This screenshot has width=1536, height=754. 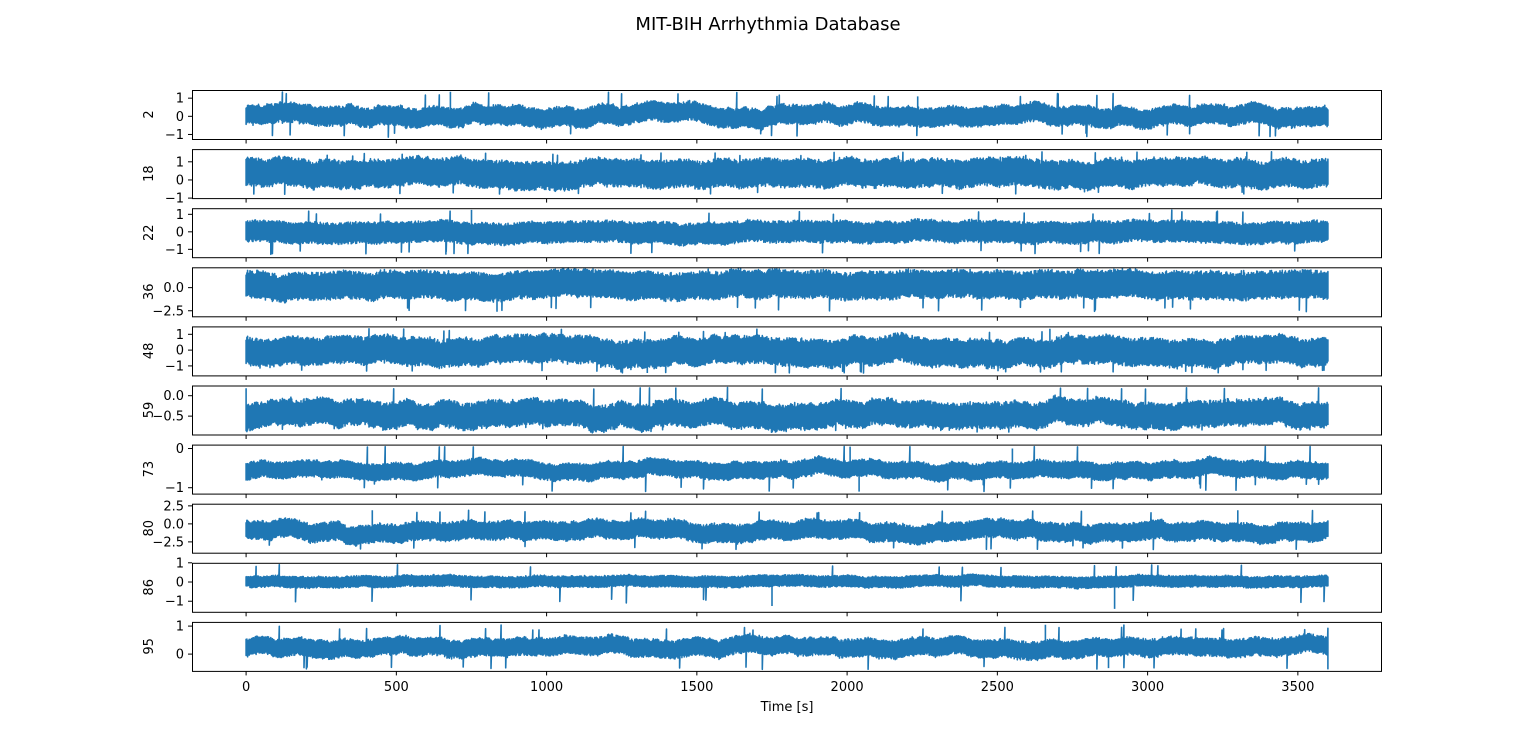 What do you see at coordinates (168, 311) in the screenshot?
I see `y-tick-label-36-0: −2.5` at bounding box center [168, 311].